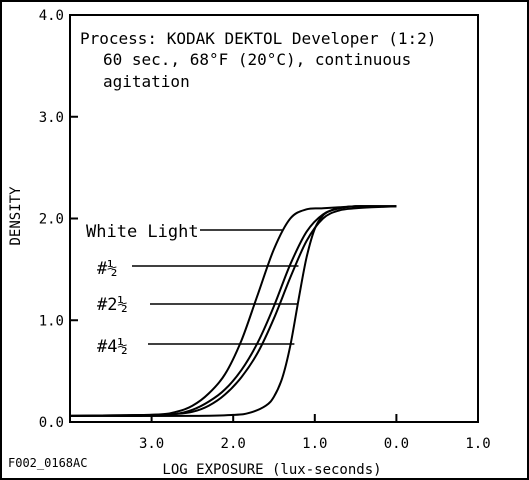 The height and width of the screenshot is (480, 529). I want to click on series-label-four-half-prefix: #4, so click(107, 347).